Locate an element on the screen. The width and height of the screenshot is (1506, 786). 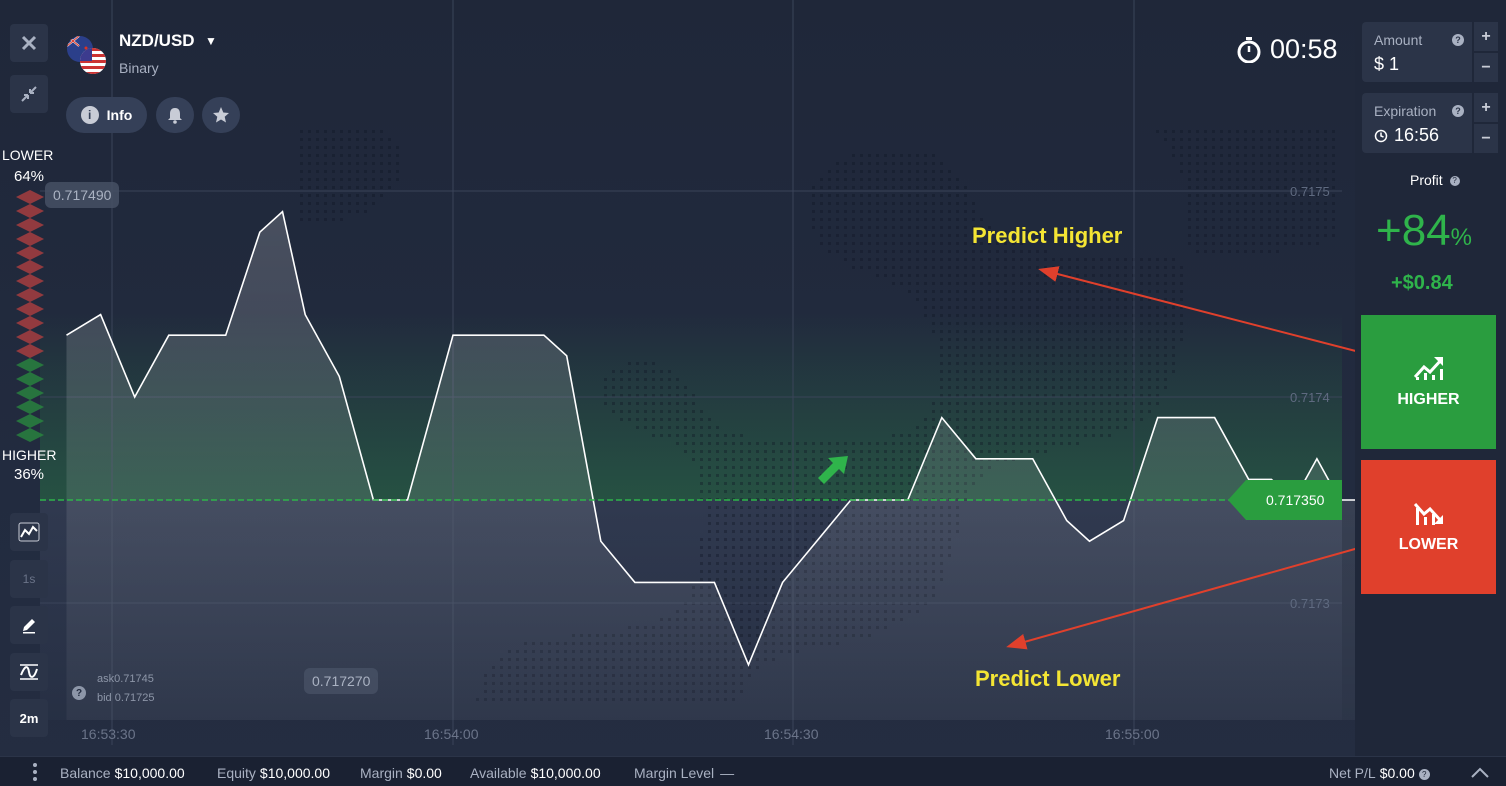
profit-label-wrap: Profit ? is located at coordinates (1435, 180).